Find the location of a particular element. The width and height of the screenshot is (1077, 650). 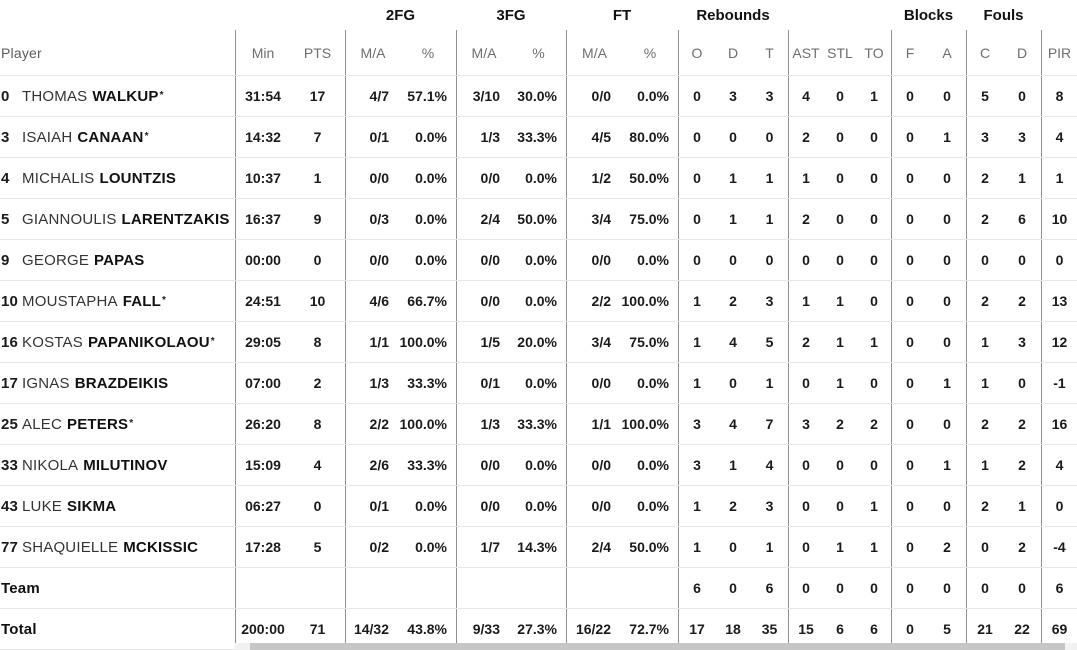

team-row: Team 6 0 6 0 0 0 0 0 0 0 6 is located at coordinates (538, 588).